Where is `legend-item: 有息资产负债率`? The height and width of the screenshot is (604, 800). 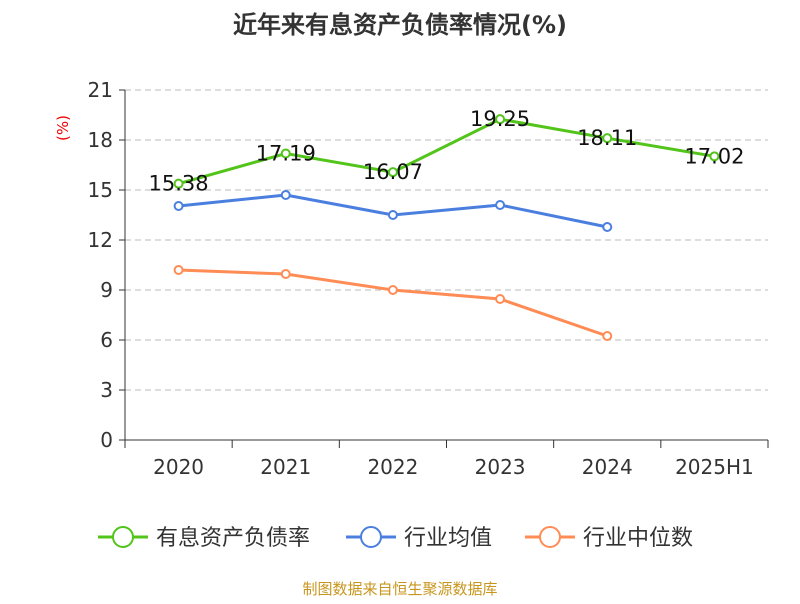 legend-item: 有息资产负债率 is located at coordinates (204, 538).